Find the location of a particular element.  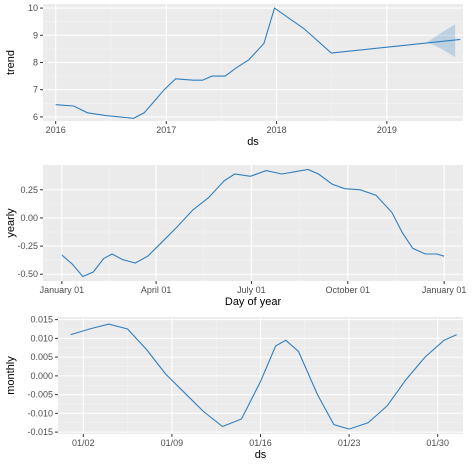

trend-y-tick-label: 6 is located at coordinates (35, 117).